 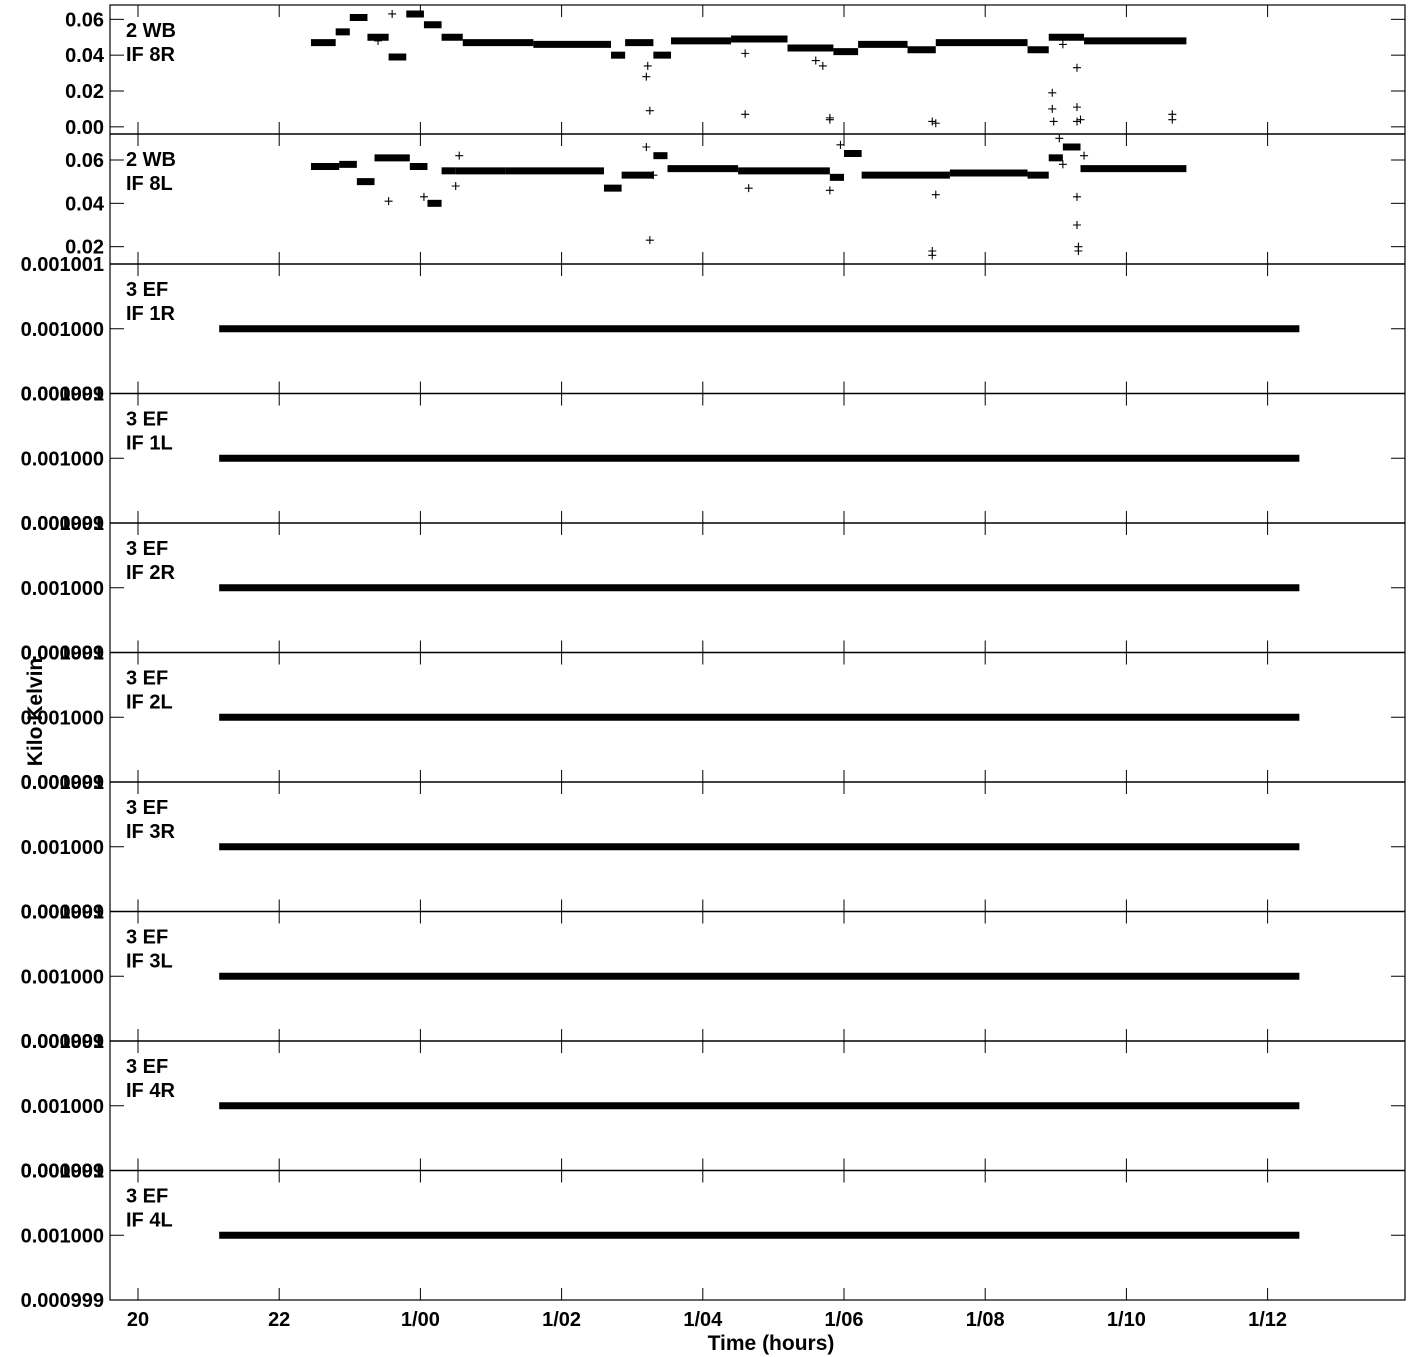 I want to click on x-axis-title: Time (hours), so click(x=771, y=1343).